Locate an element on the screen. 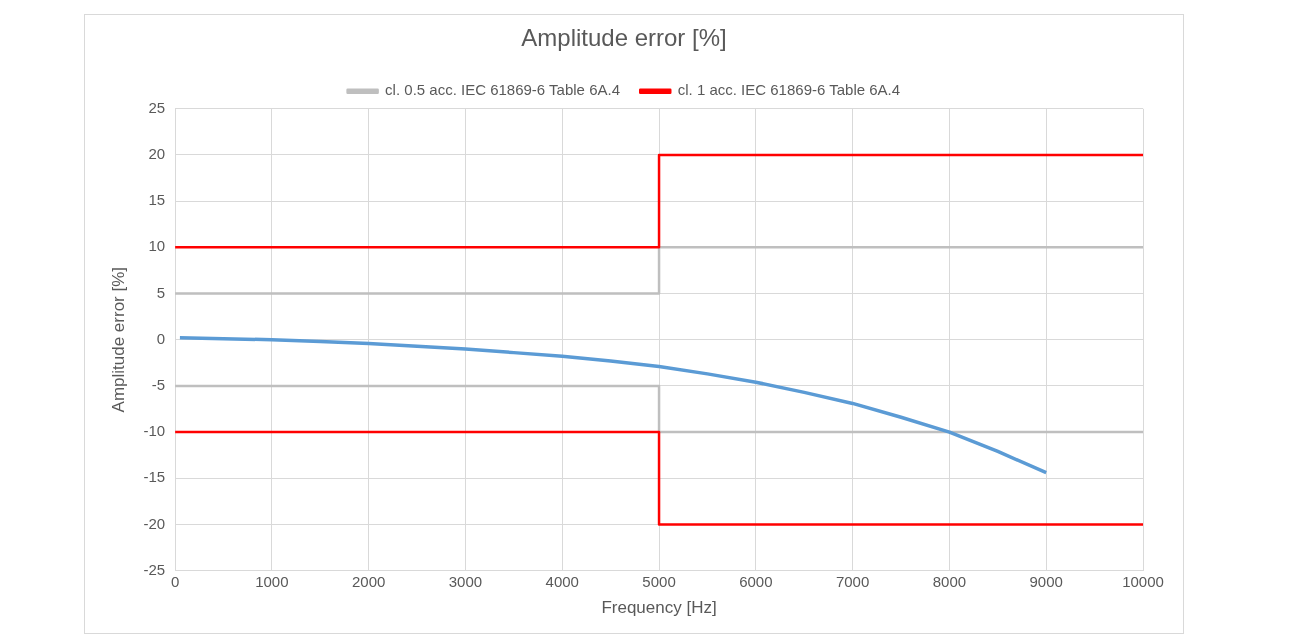  x-tick-label: 7000 is located at coordinates (852, 581).